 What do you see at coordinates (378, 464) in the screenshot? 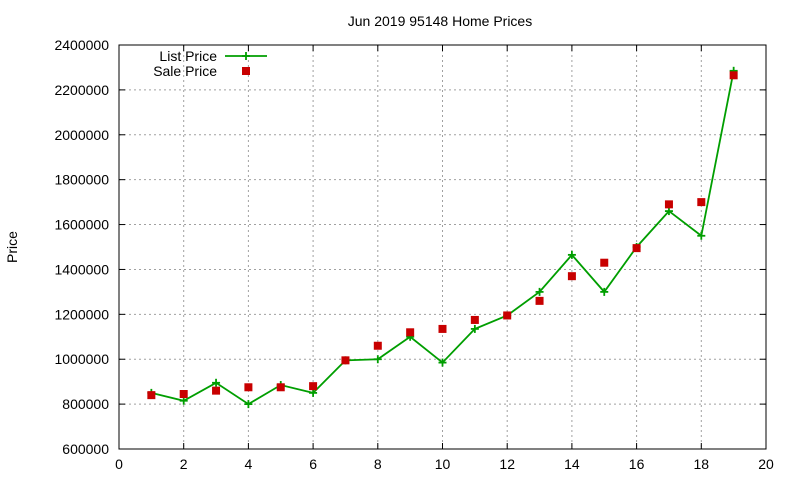
I see `x-tick-label: 8` at bounding box center [378, 464].